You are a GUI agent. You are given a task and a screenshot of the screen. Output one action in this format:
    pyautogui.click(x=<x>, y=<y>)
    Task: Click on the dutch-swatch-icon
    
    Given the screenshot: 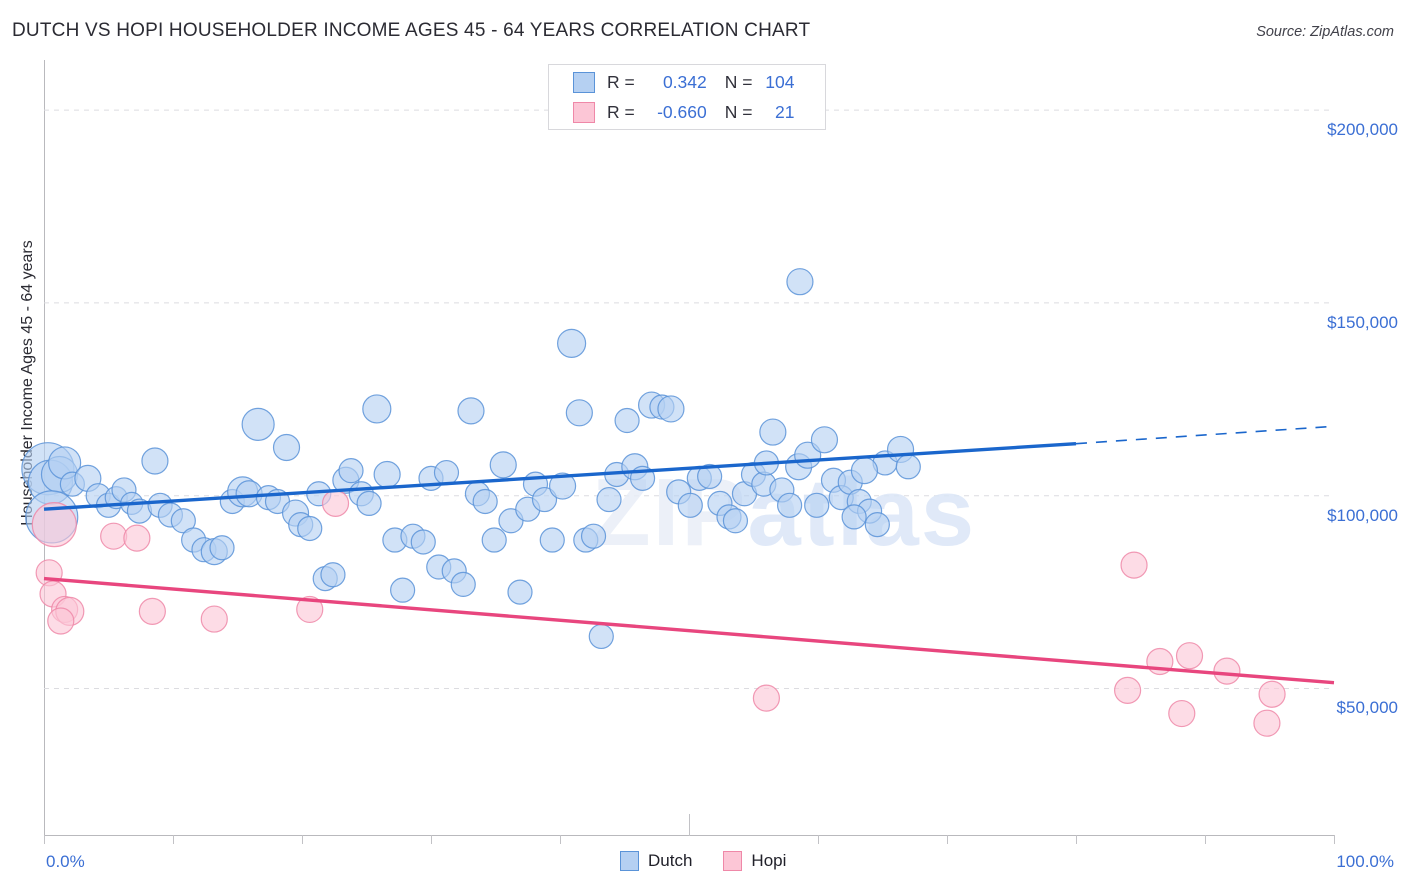 What is the action you would take?
    pyautogui.click(x=584, y=82)
    